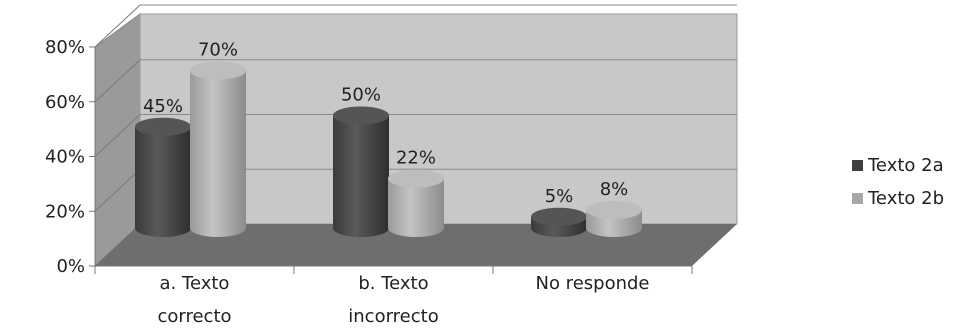  I want to click on chart-legend: Texto 2a Texto 2b, so click(898, 182).